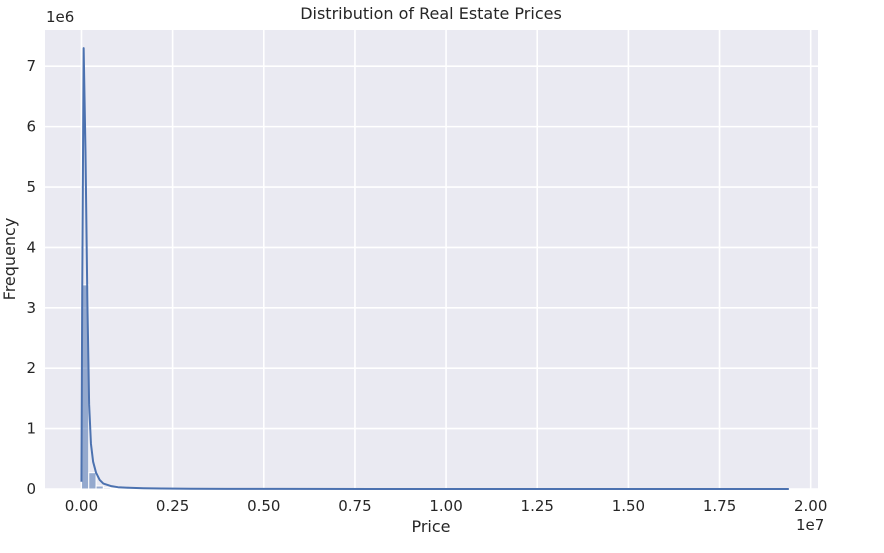  What do you see at coordinates (31, 127) in the screenshot?
I see `y-tick-label: 6` at bounding box center [31, 127].